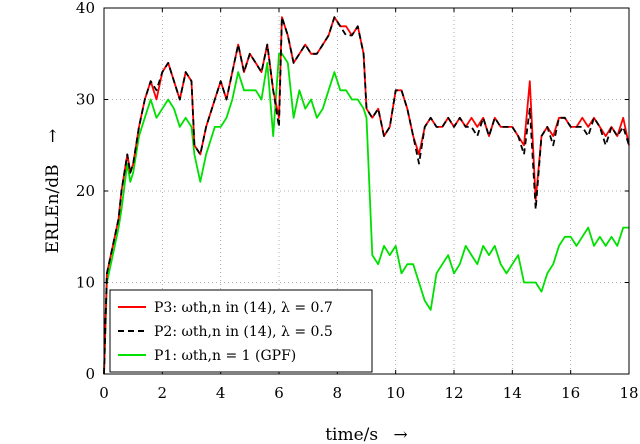 The height and width of the screenshot is (444, 640). Describe the element at coordinates (53, 208) in the screenshot. I see `y-axis-label-text: ERLEn/dB` at that location.